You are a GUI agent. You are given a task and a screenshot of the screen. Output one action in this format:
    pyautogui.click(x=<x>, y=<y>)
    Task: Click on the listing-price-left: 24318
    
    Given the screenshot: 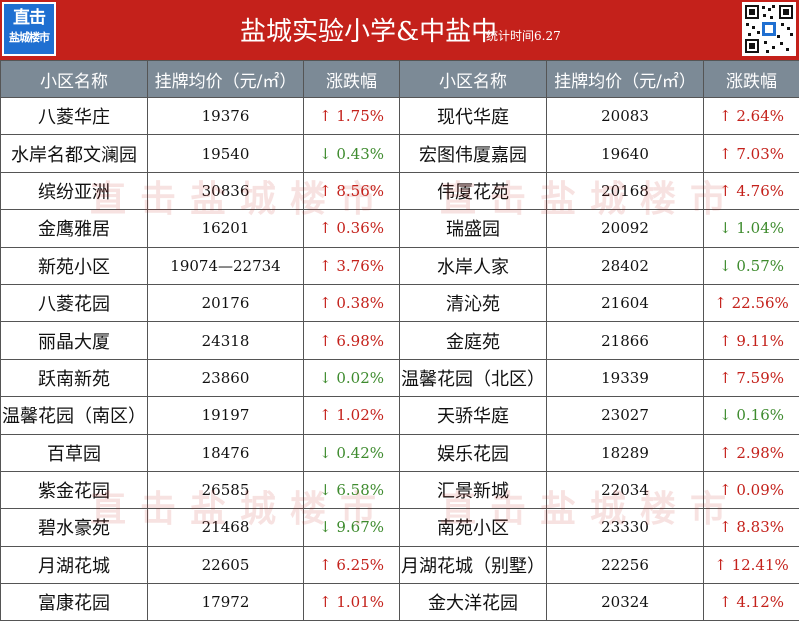 What is the action you would take?
    pyautogui.click(x=225, y=340)
    